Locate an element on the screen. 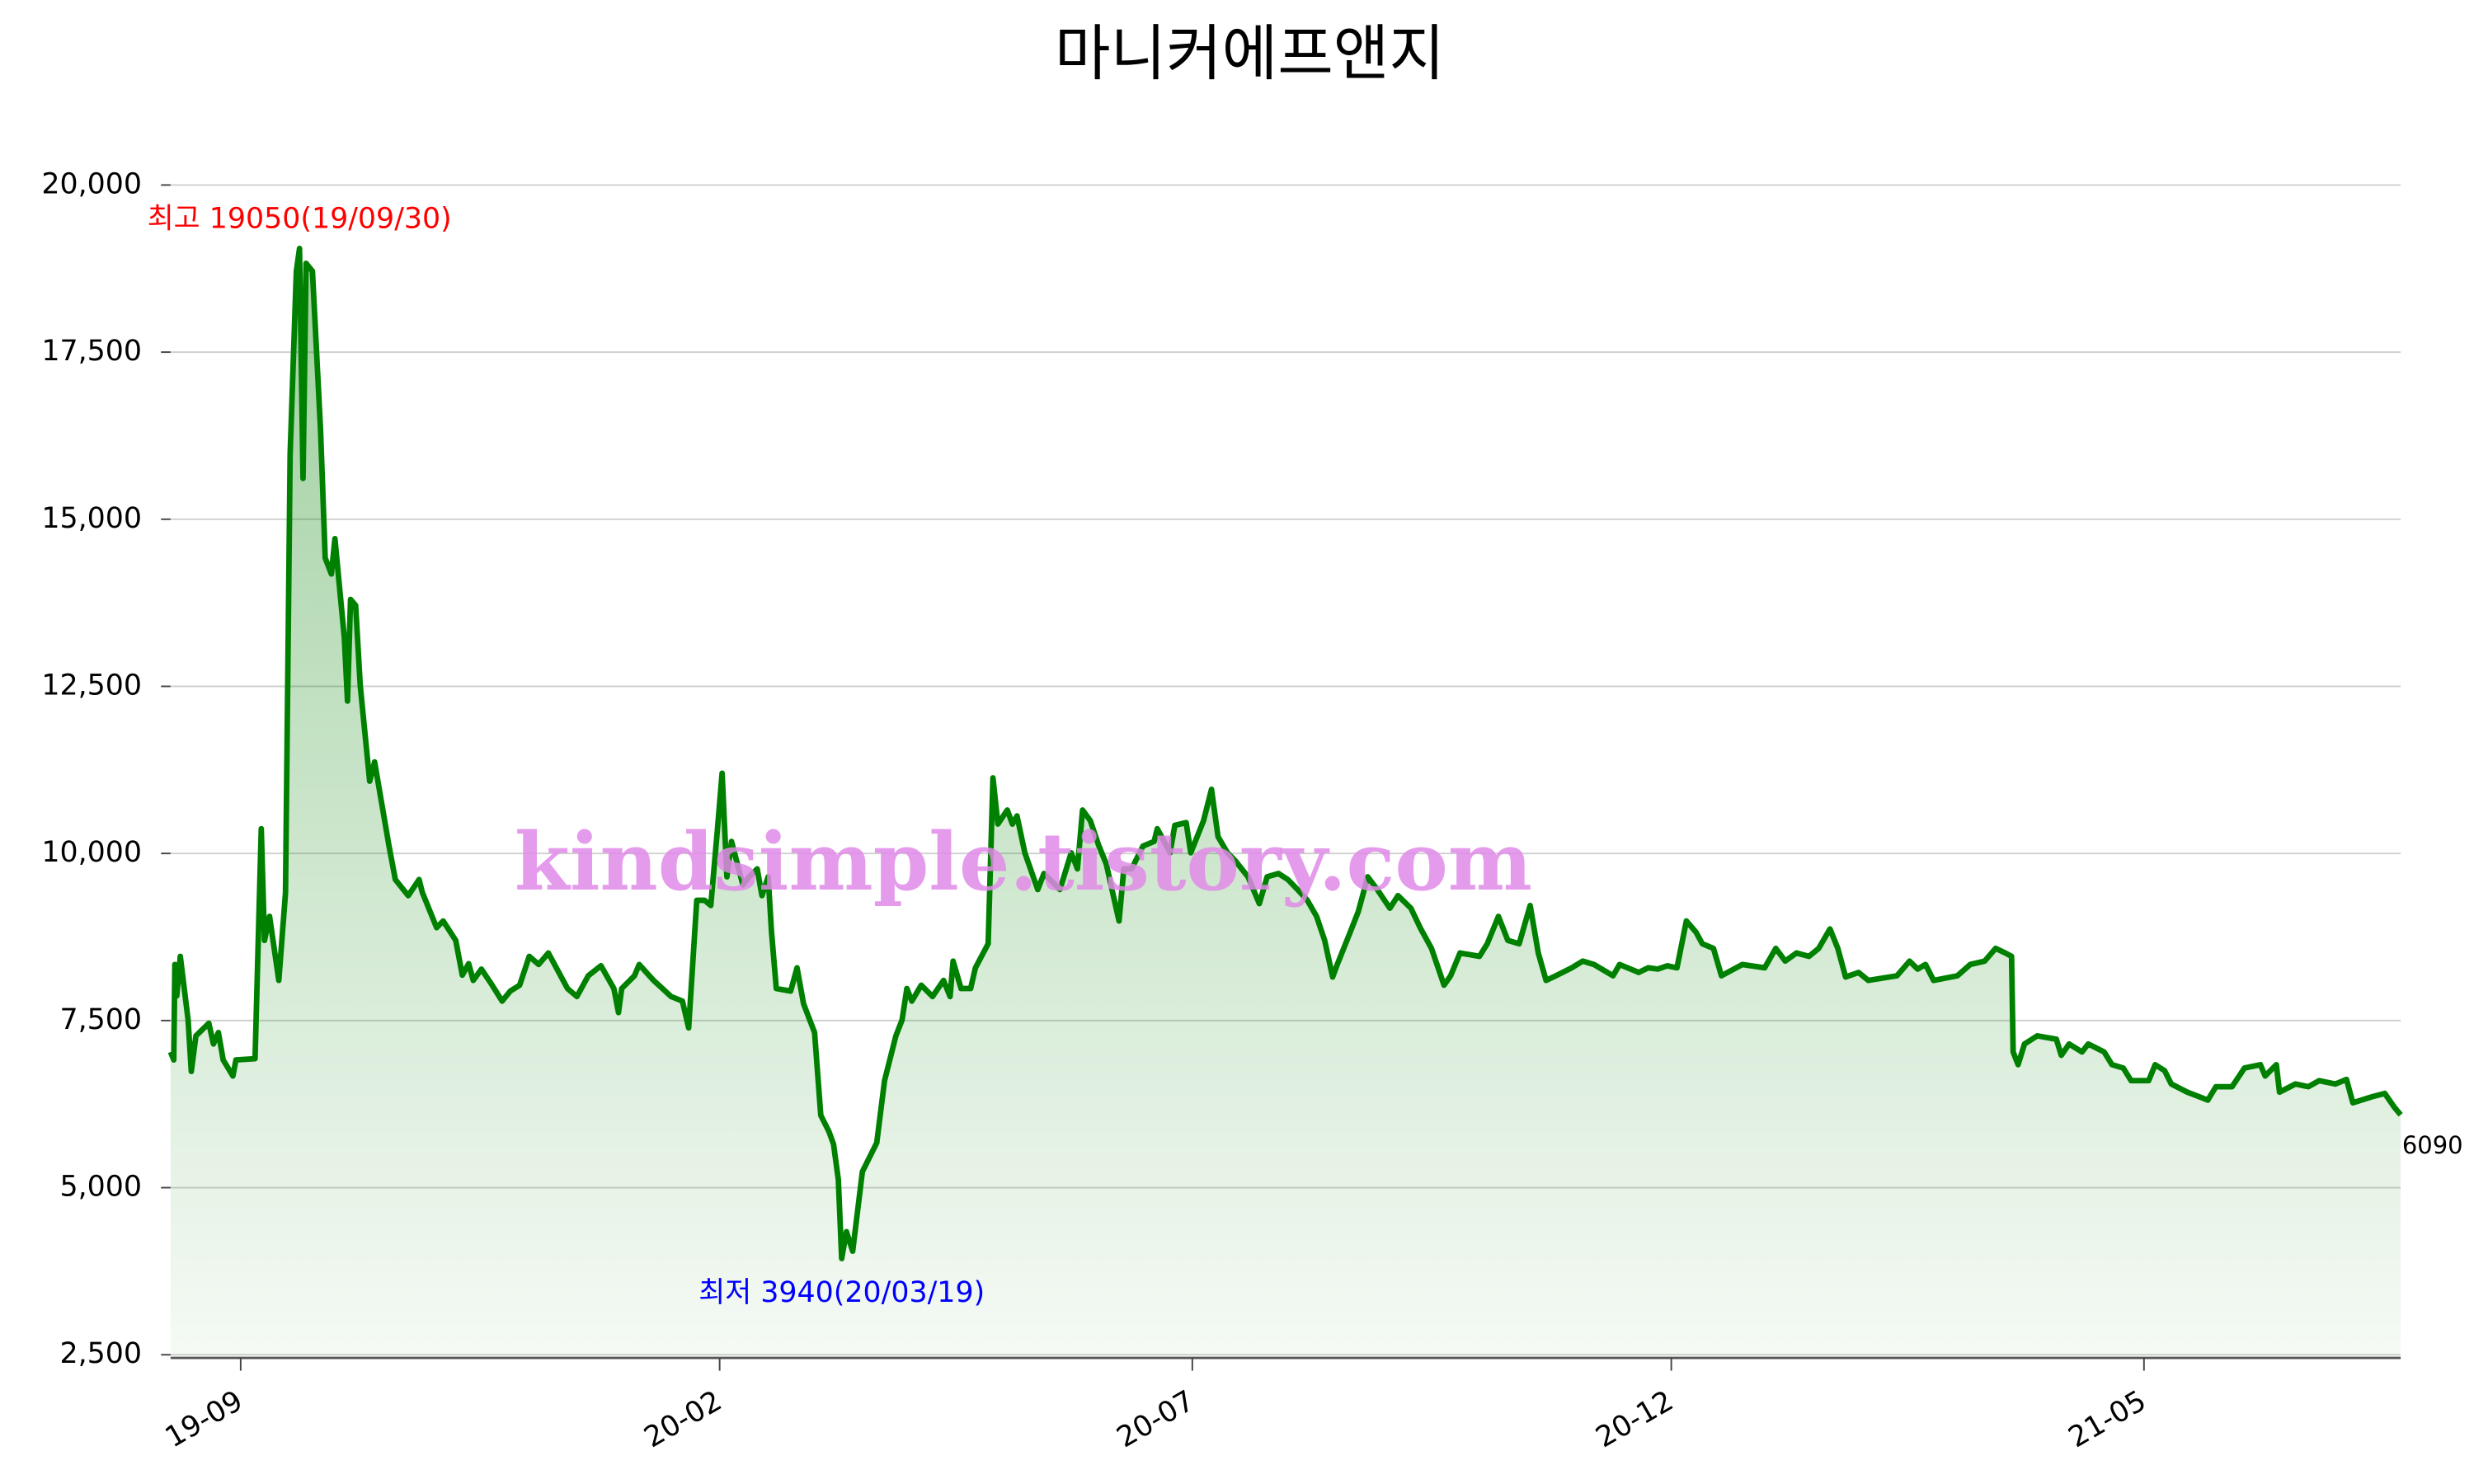 This screenshot has height=1484, width=2474. x-tick-label: 20-07 is located at coordinates (1156, 1419).